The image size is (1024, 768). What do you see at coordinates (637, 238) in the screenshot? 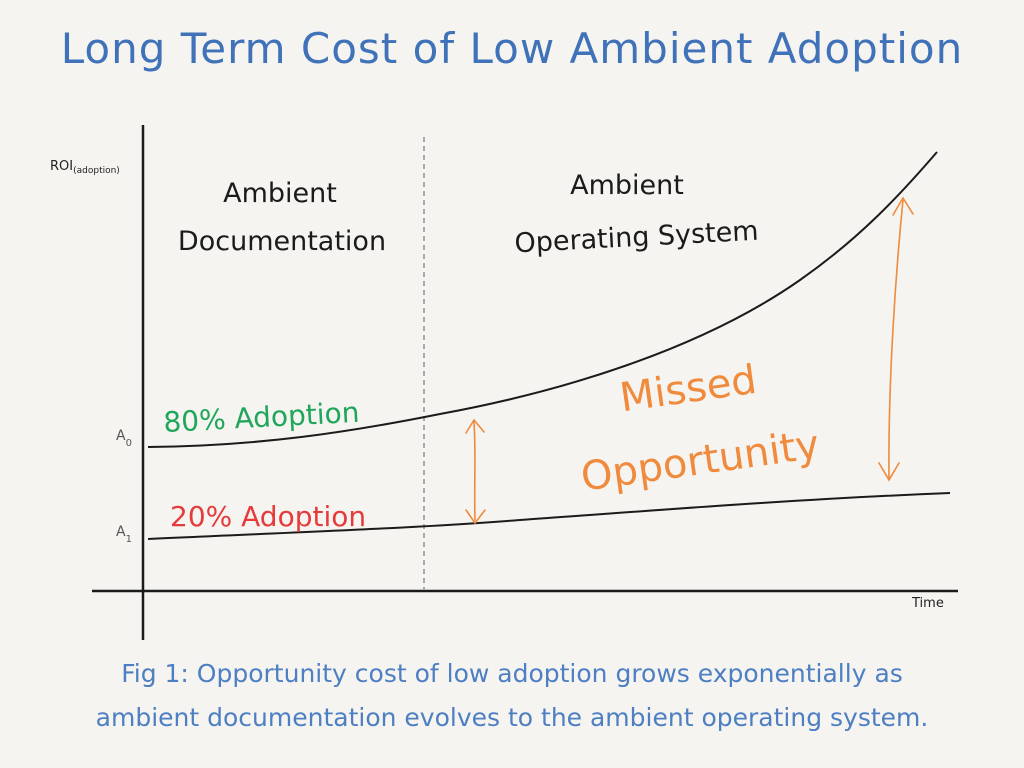
I see `region-right-label-2: Operating System` at bounding box center [637, 238].